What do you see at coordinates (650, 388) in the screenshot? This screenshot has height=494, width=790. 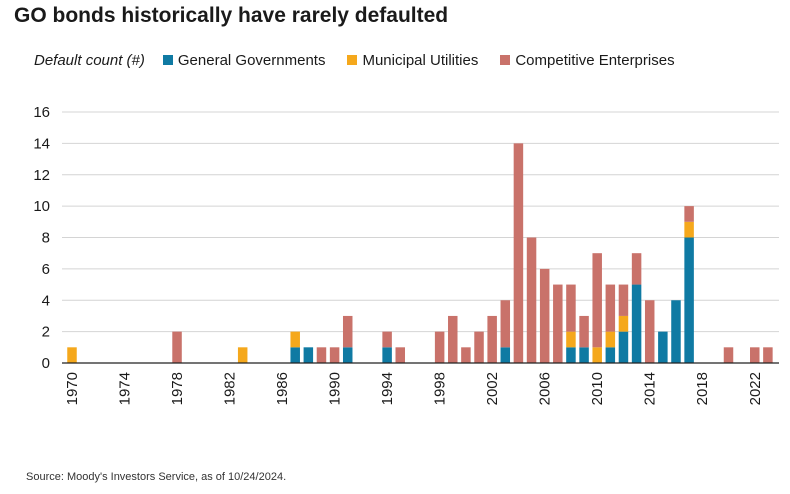 I see `x-tick-label: 2014` at bounding box center [650, 388].